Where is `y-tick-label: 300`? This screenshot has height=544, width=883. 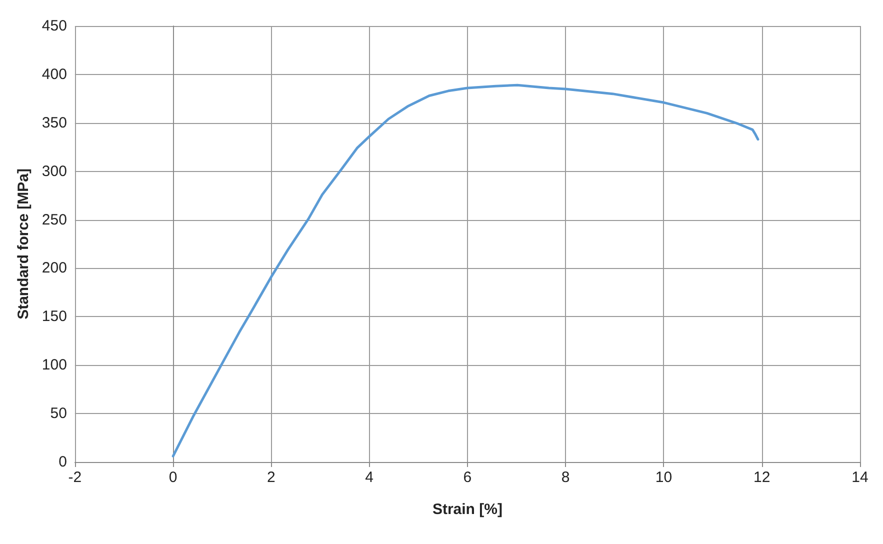 y-tick-label: 300 is located at coordinates (54, 171).